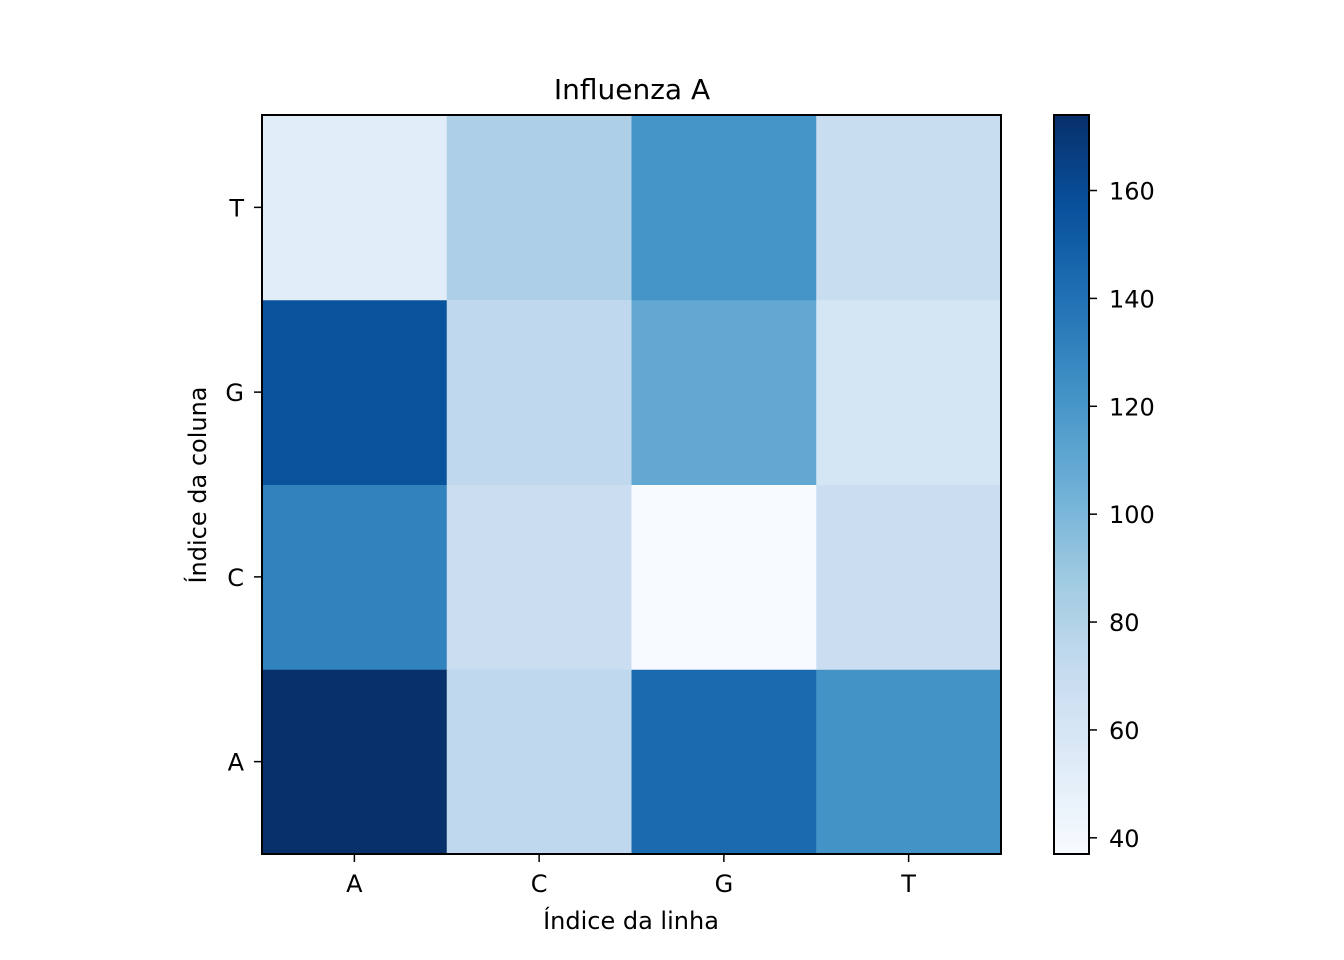 This screenshot has width=1344, height=960. I want to click on colorbar, so click(1071, 484).